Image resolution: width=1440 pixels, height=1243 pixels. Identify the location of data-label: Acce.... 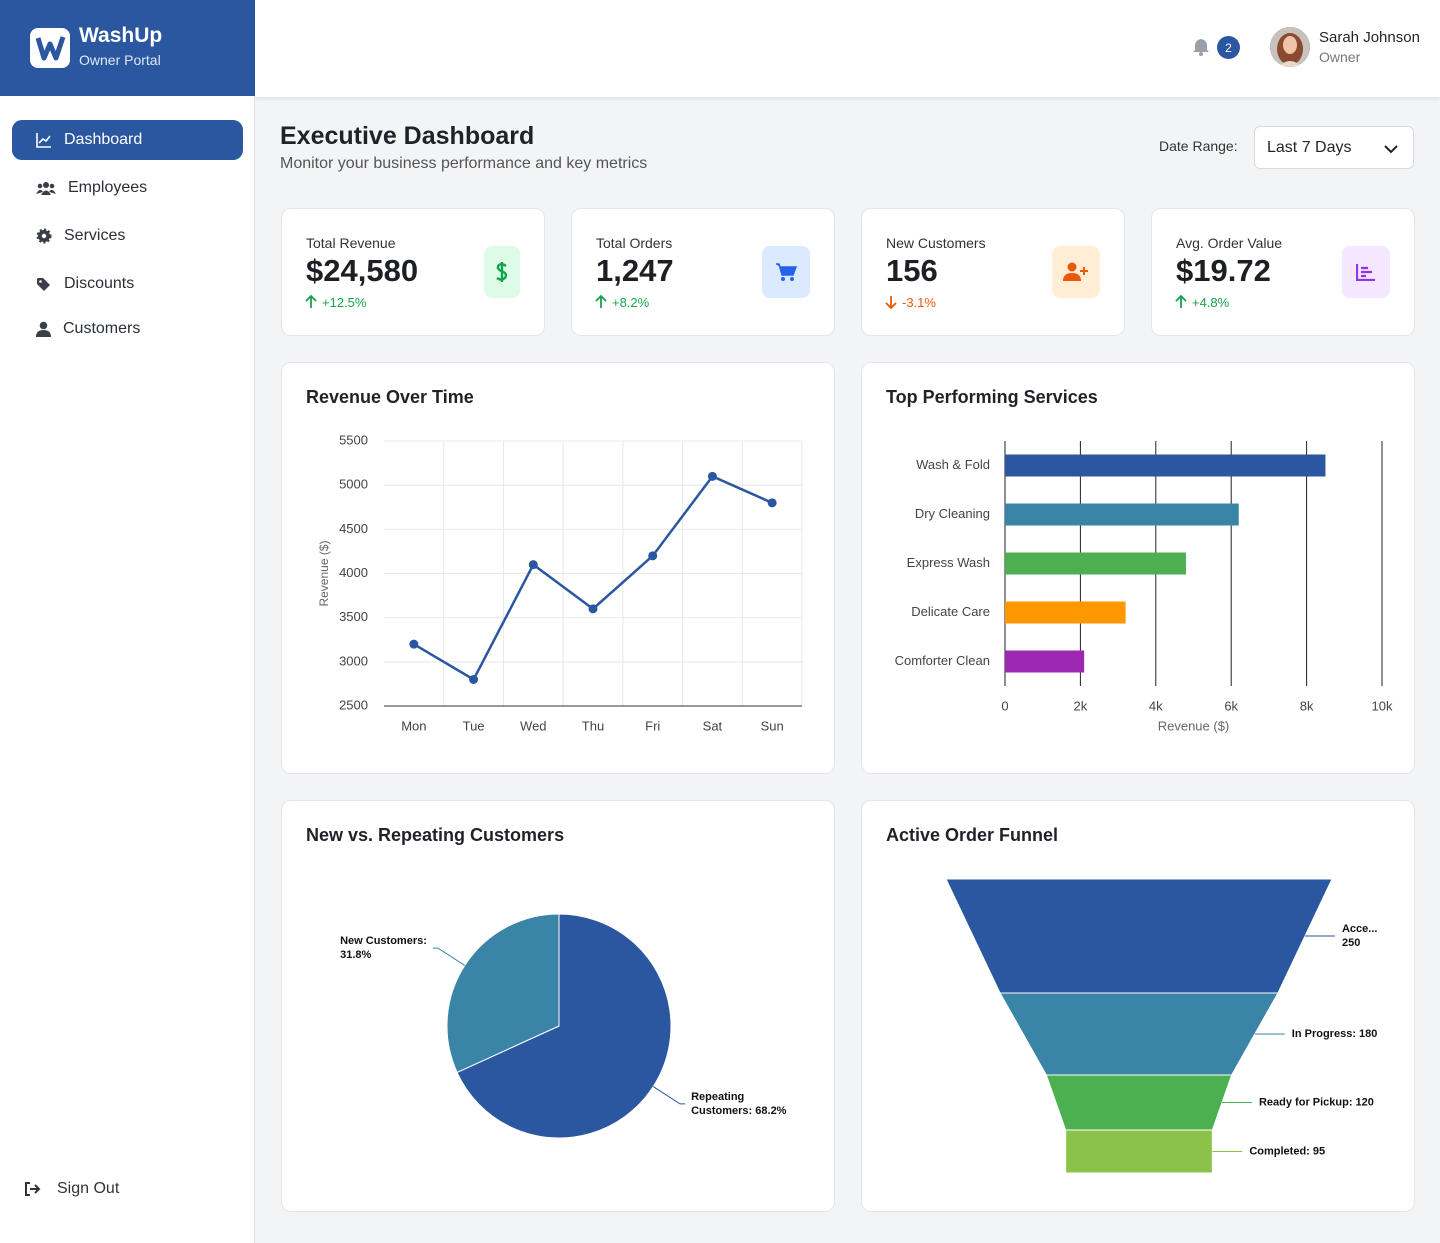
(1359, 929).